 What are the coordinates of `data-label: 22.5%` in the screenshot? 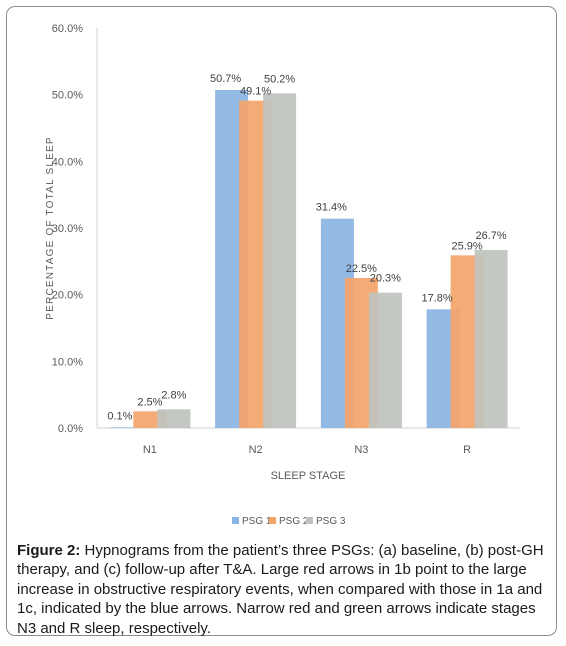 It's located at (361, 269).